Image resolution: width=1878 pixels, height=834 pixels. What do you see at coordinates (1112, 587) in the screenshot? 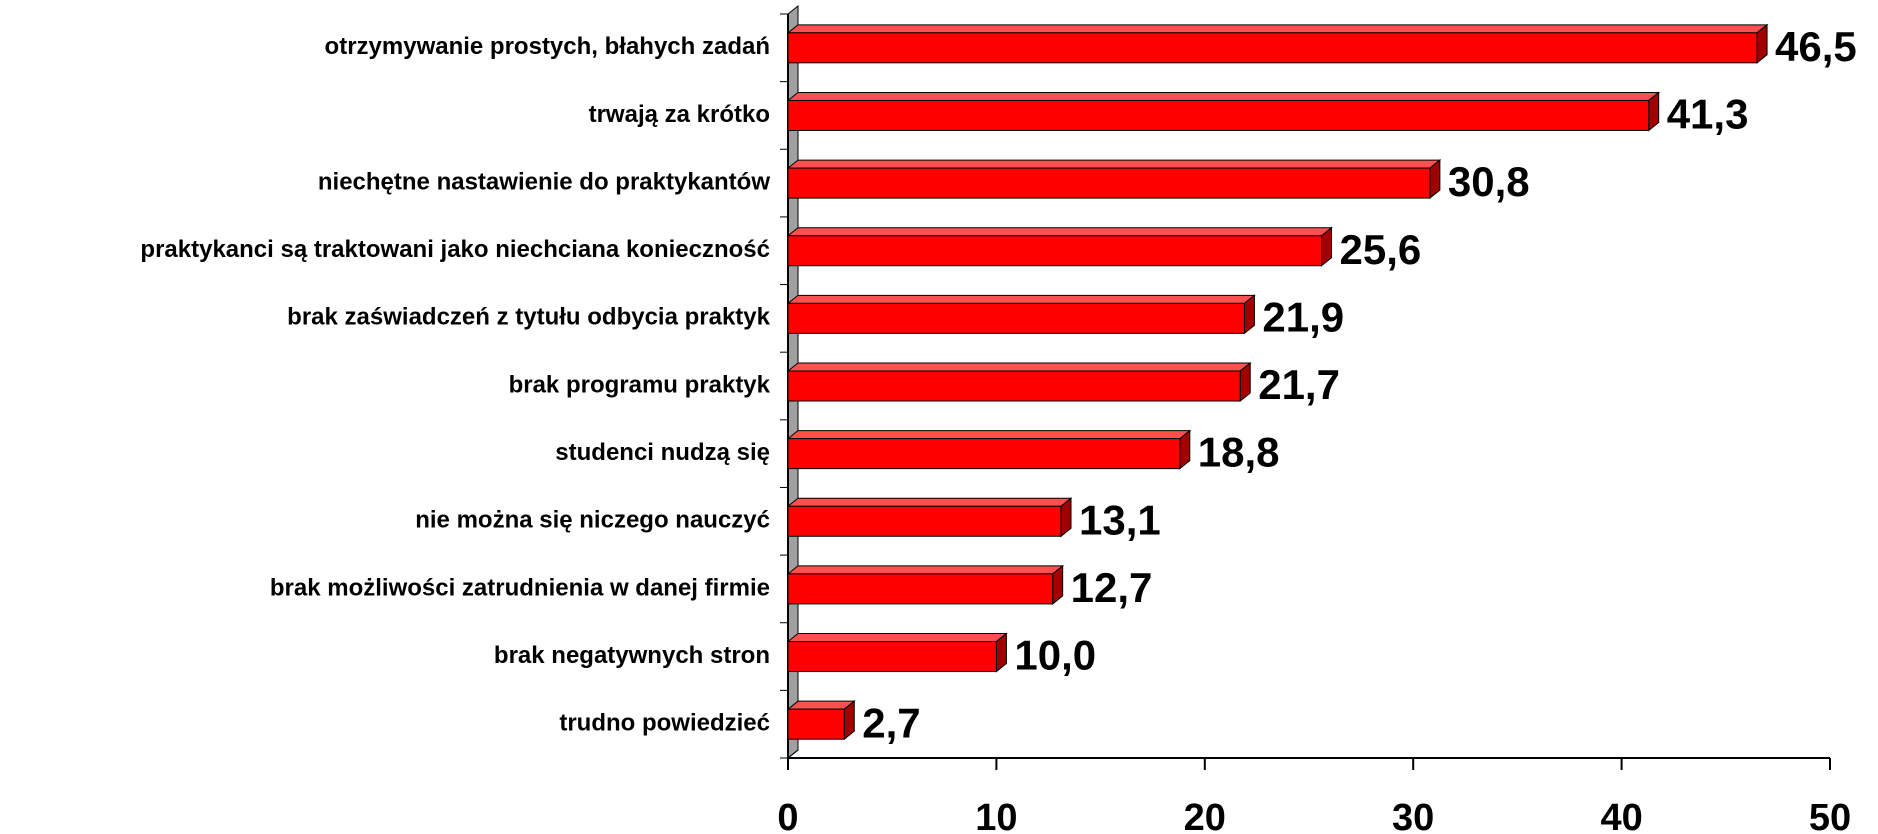
I see `value-label: 12,7` at bounding box center [1112, 587].